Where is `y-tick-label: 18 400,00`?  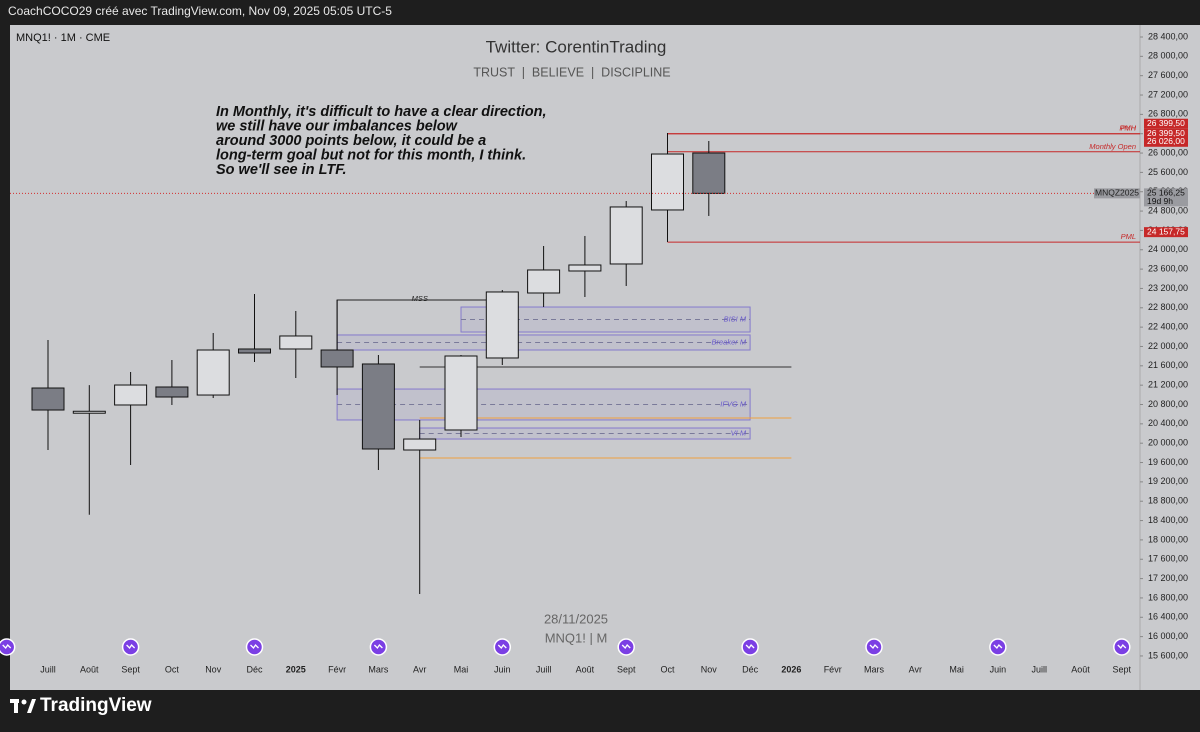
y-tick-label: 18 400,00 is located at coordinates (1168, 520).